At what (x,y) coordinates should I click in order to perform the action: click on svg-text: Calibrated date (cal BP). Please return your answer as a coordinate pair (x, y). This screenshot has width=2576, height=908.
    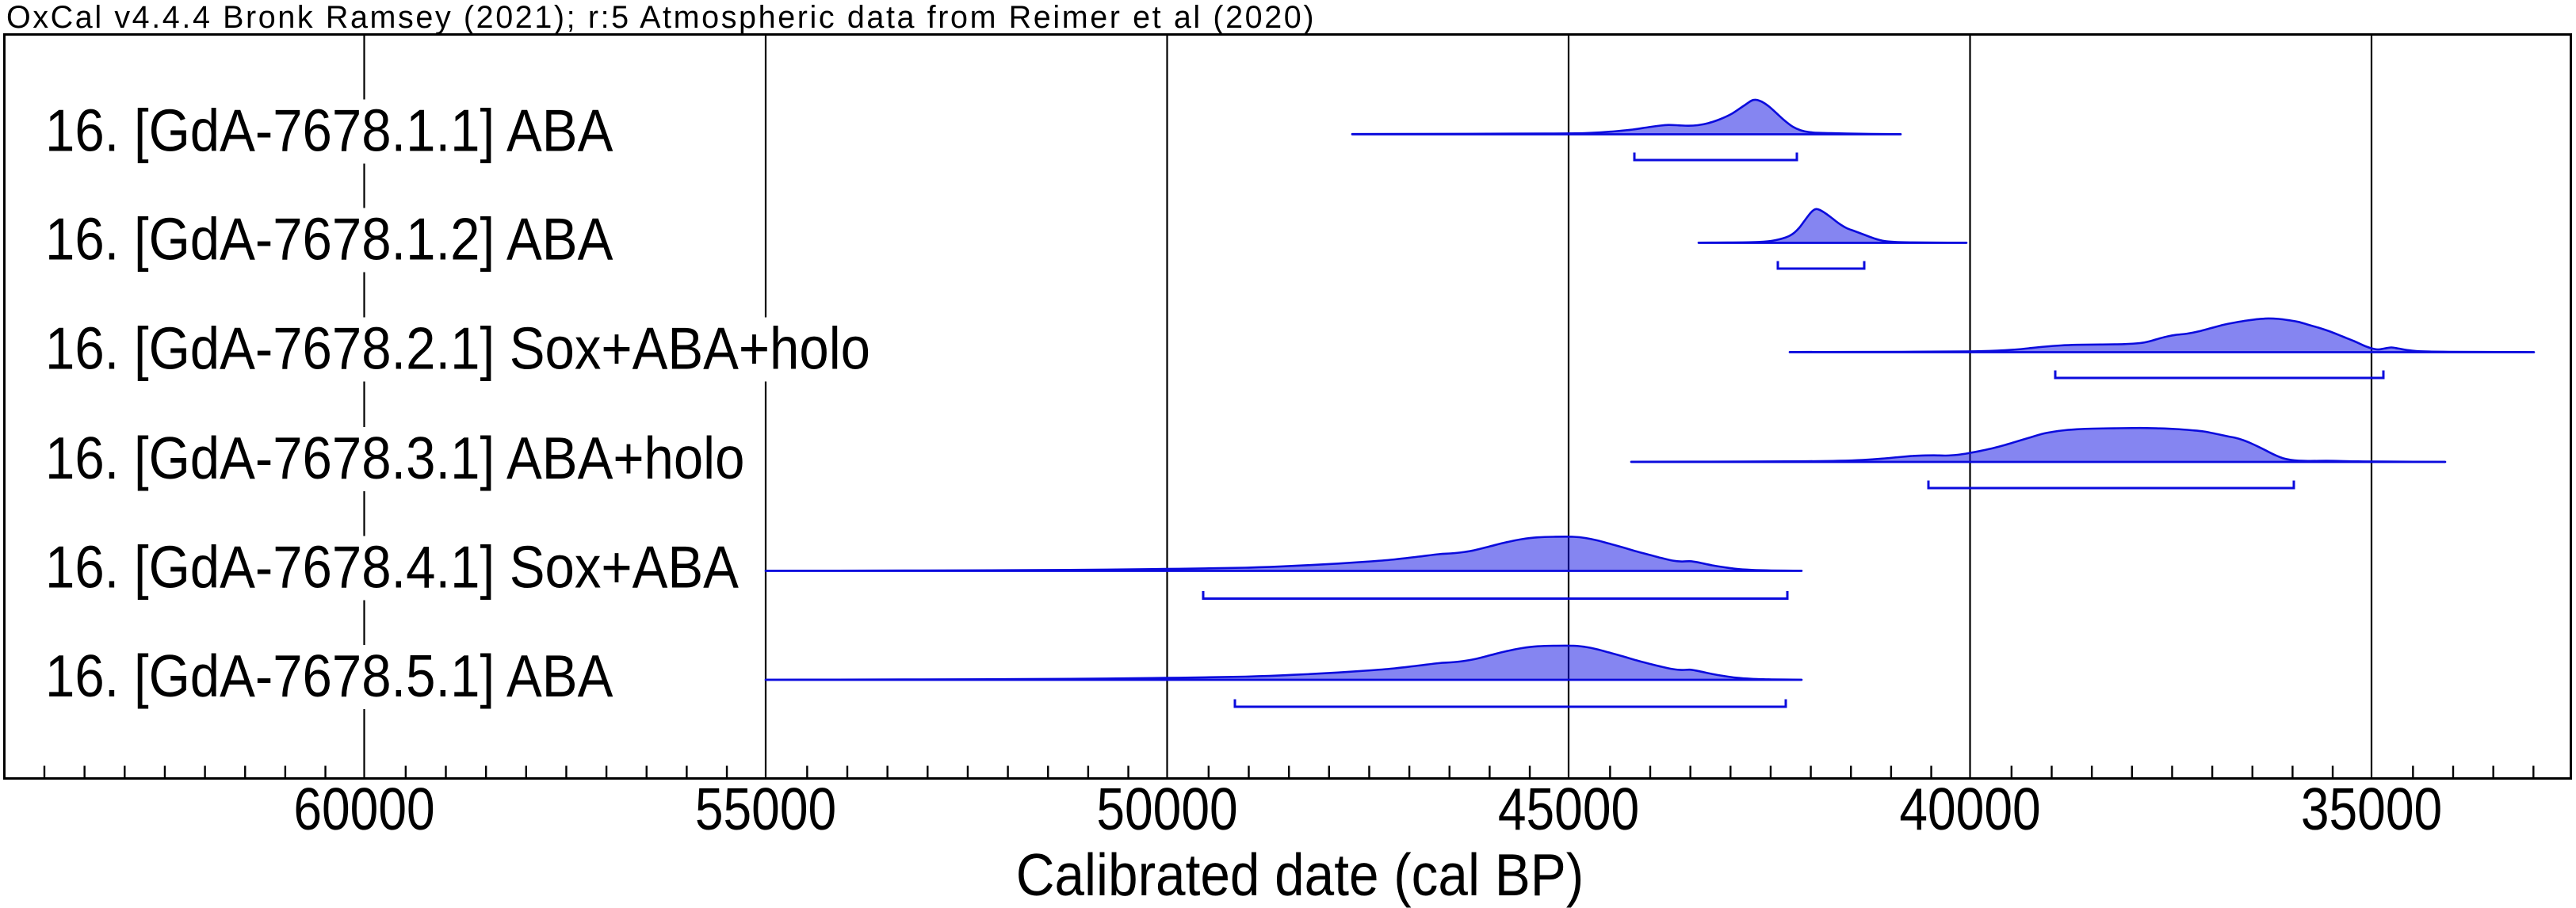
    Looking at the image, I should click on (1300, 875).